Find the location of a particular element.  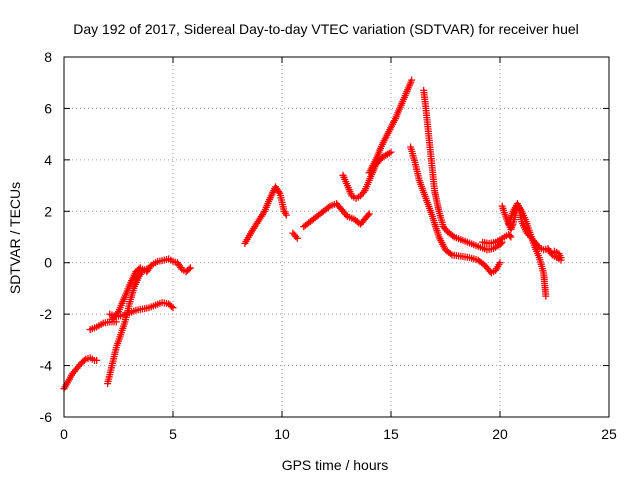

x-tick-label: 15 is located at coordinates (391, 434).